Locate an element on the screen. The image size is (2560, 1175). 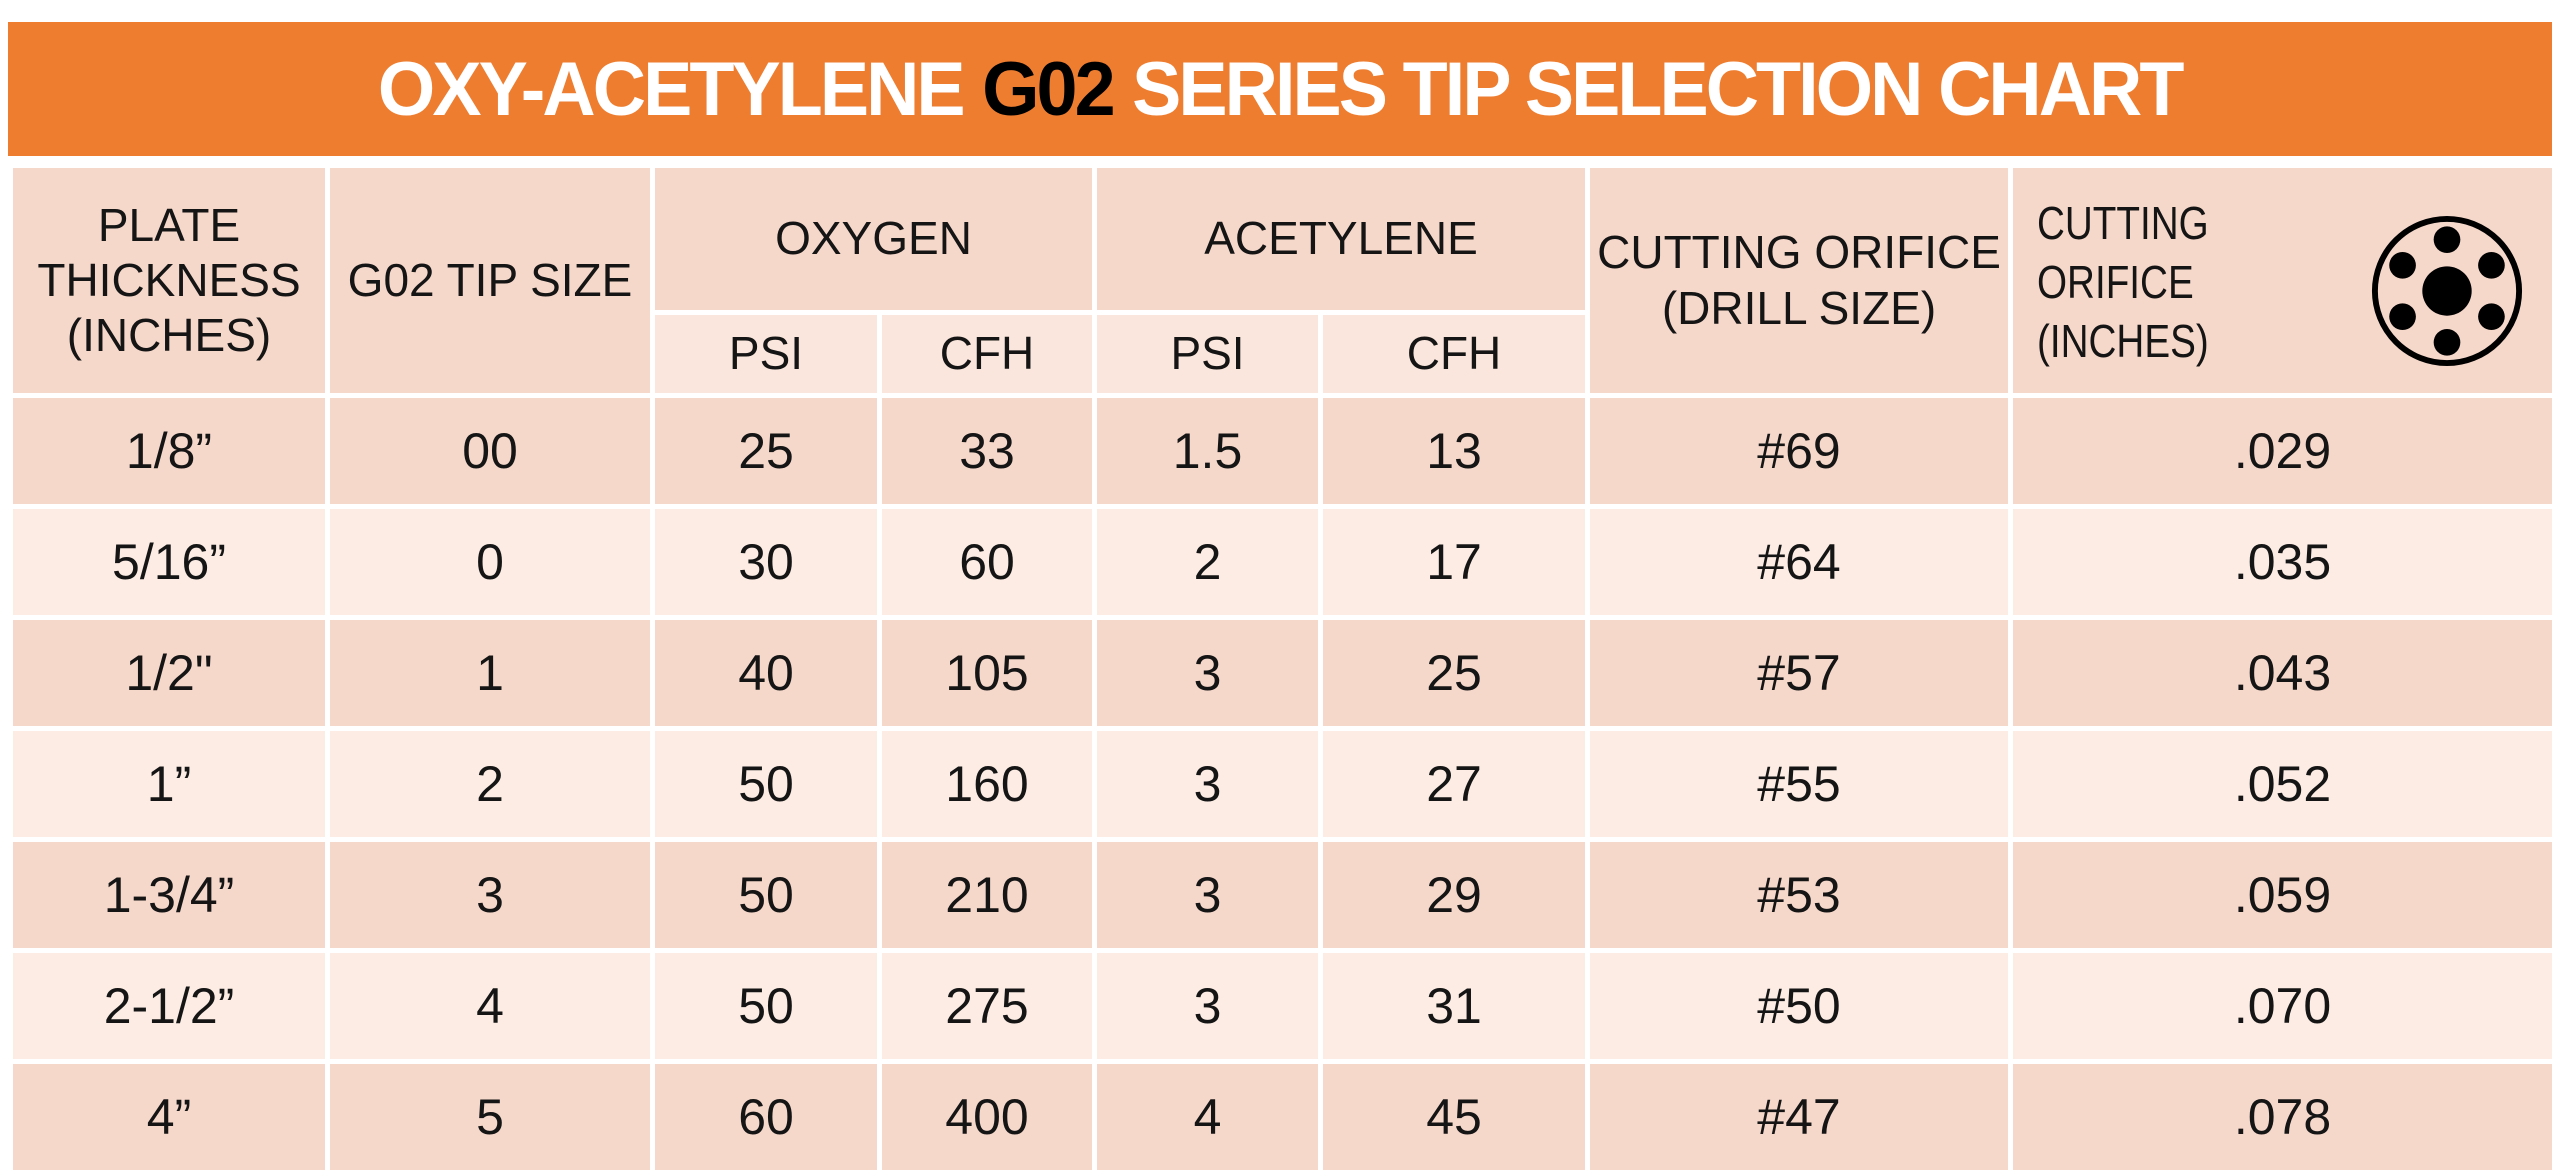
cell-plate-thickness: 1-3/4” is located at coordinates (169, 895).